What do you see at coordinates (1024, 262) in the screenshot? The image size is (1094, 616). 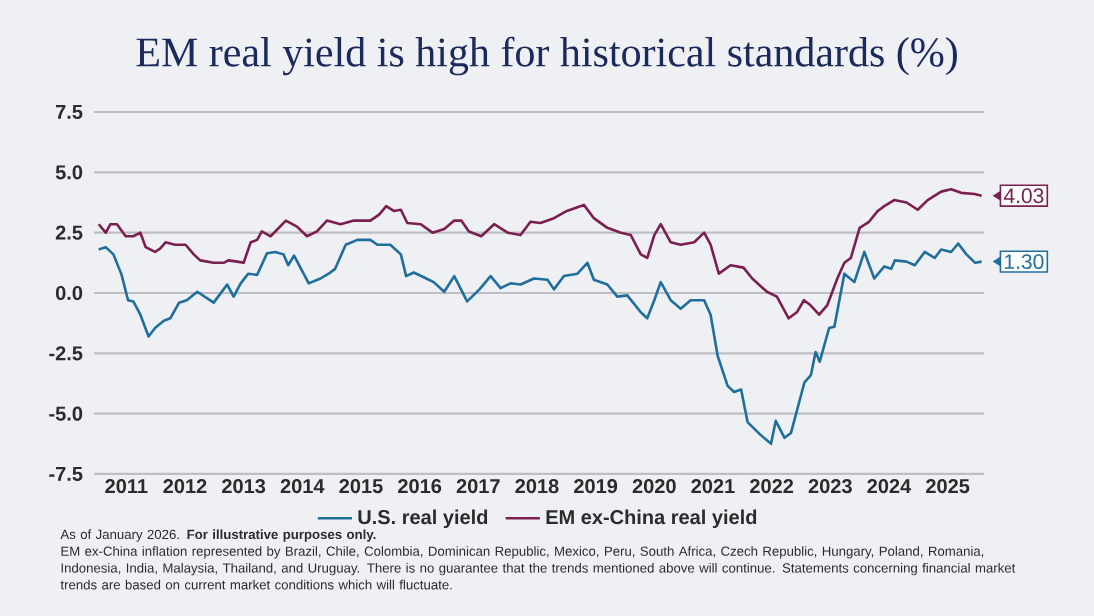 I see `annotation: 1.30` at bounding box center [1024, 262].